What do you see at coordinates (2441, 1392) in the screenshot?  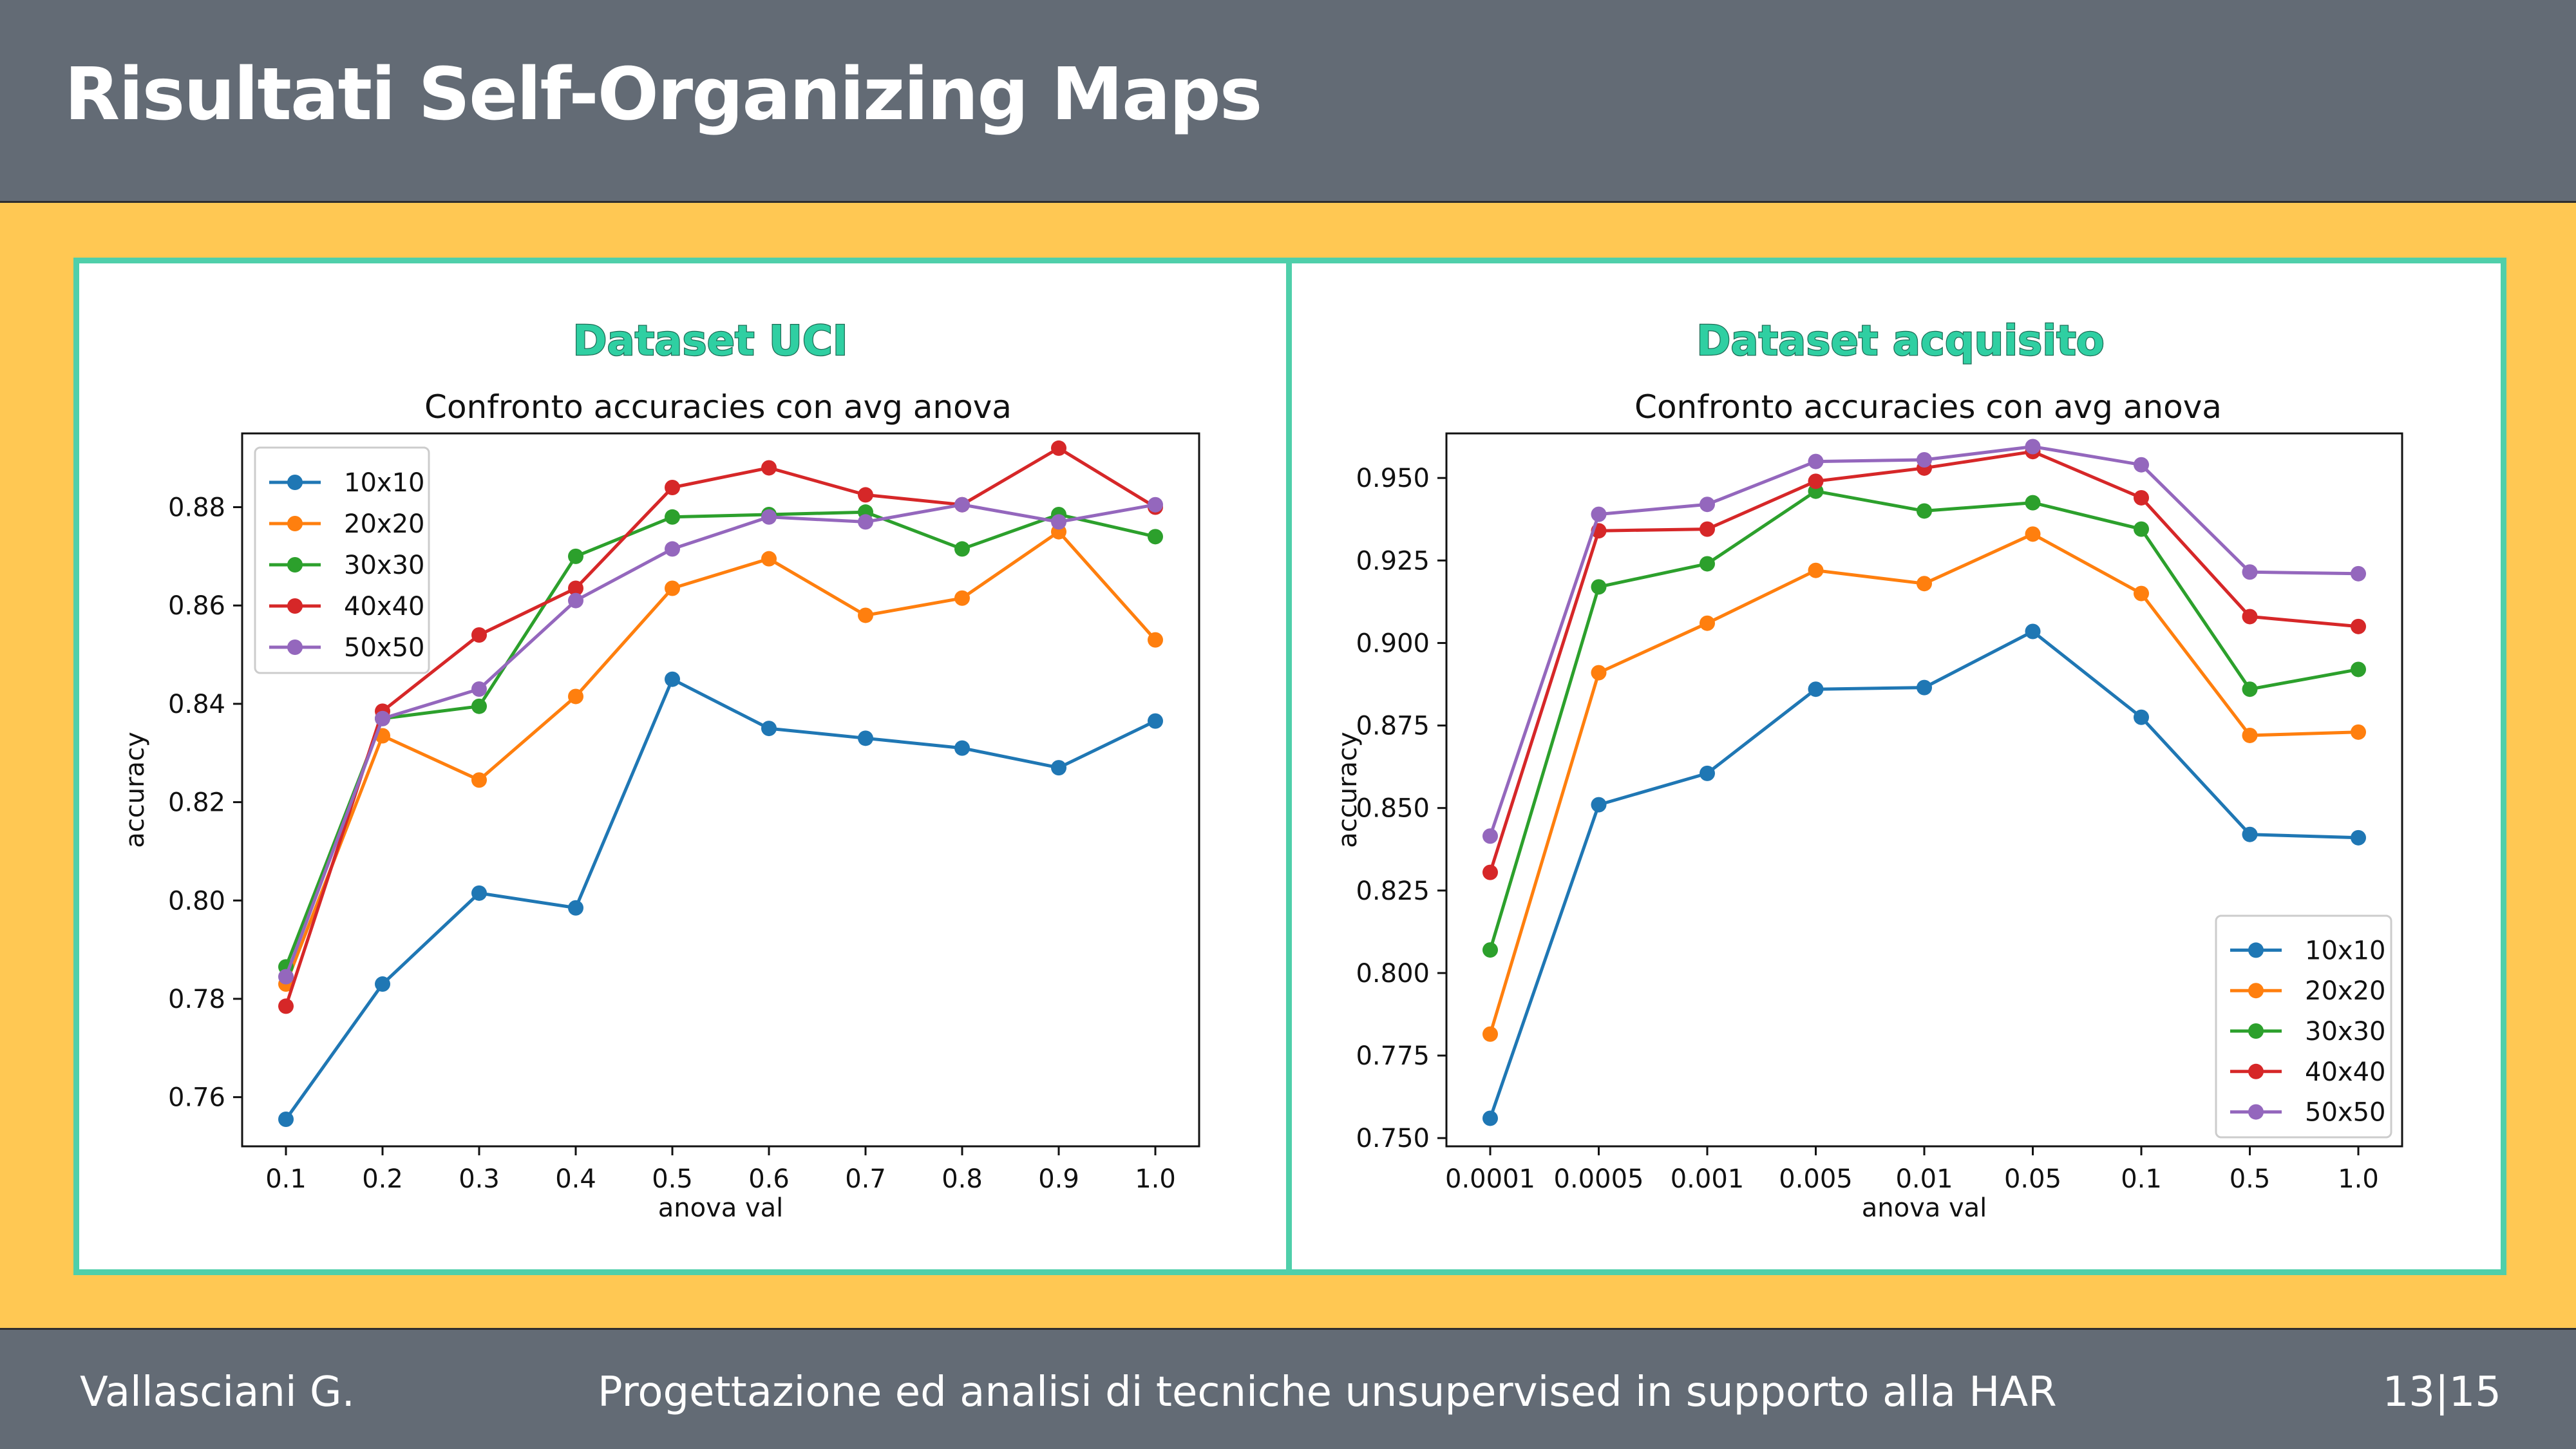 I see `page-number: 13|15` at bounding box center [2441, 1392].